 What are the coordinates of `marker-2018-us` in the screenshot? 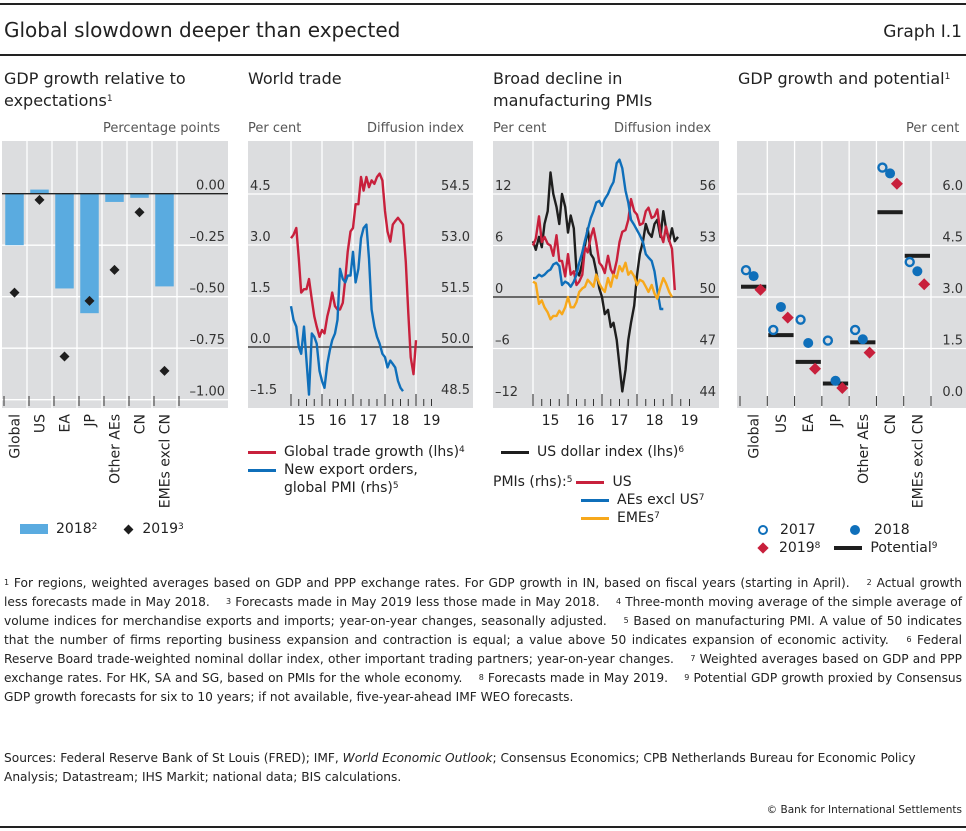 It's located at (780, 306).